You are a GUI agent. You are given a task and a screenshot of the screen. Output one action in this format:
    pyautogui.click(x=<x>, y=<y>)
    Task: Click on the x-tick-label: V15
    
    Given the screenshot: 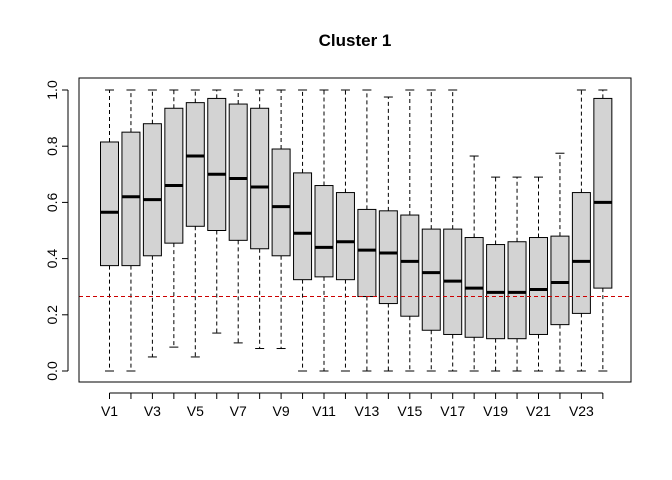 What is the action you would take?
    pyautogui.click(x=409, y=411)
    